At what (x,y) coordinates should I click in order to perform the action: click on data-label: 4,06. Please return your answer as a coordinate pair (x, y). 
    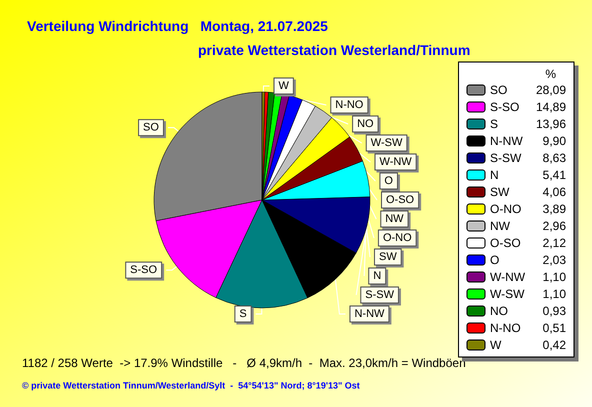
    Looking at the image, I should click on (554, 192).